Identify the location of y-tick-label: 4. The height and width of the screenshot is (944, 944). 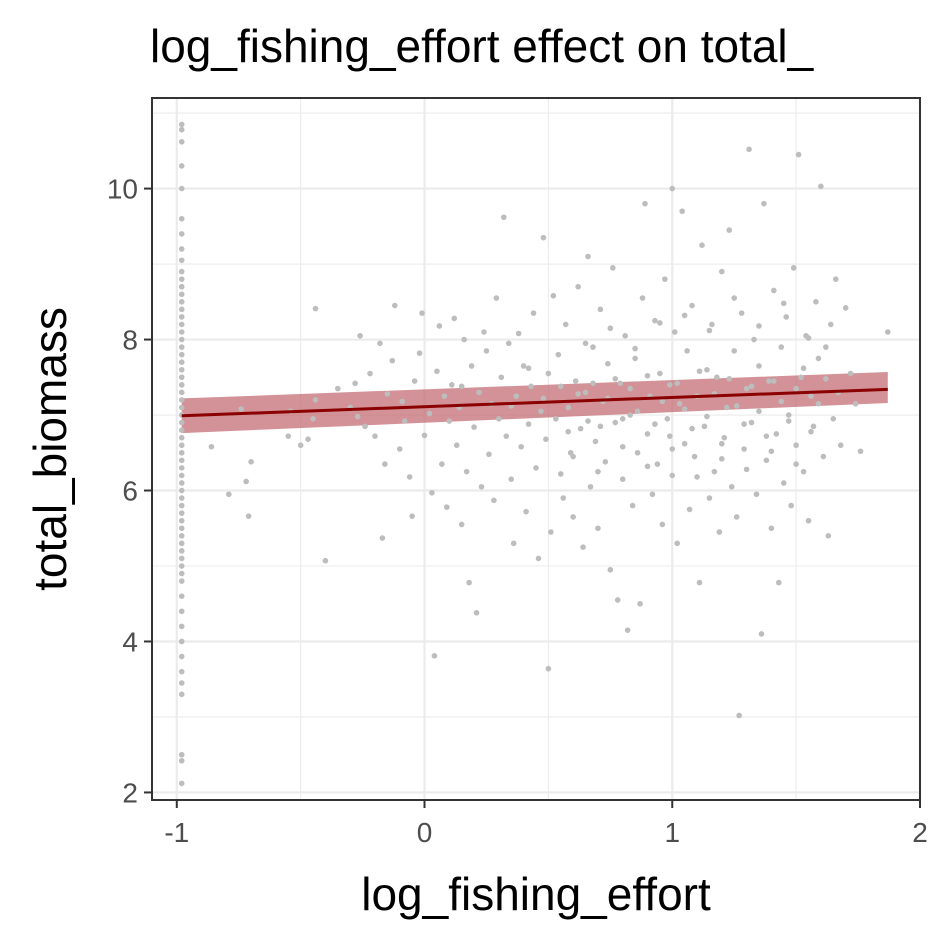
(130, 641).